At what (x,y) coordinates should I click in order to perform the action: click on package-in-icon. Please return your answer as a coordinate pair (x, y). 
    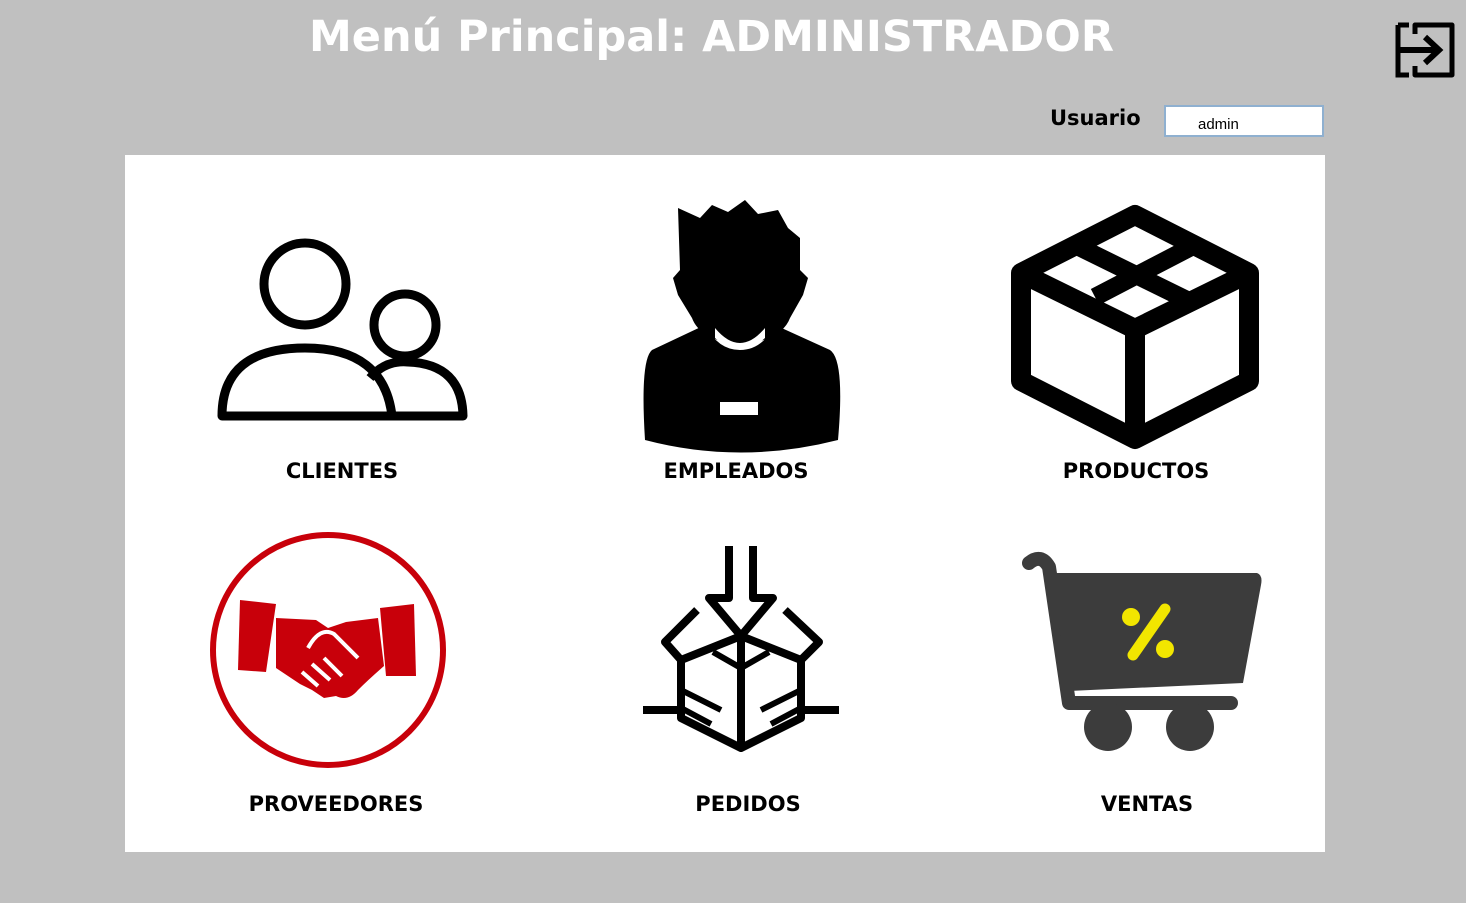
    Looking at the image, I should click on (741, 649).